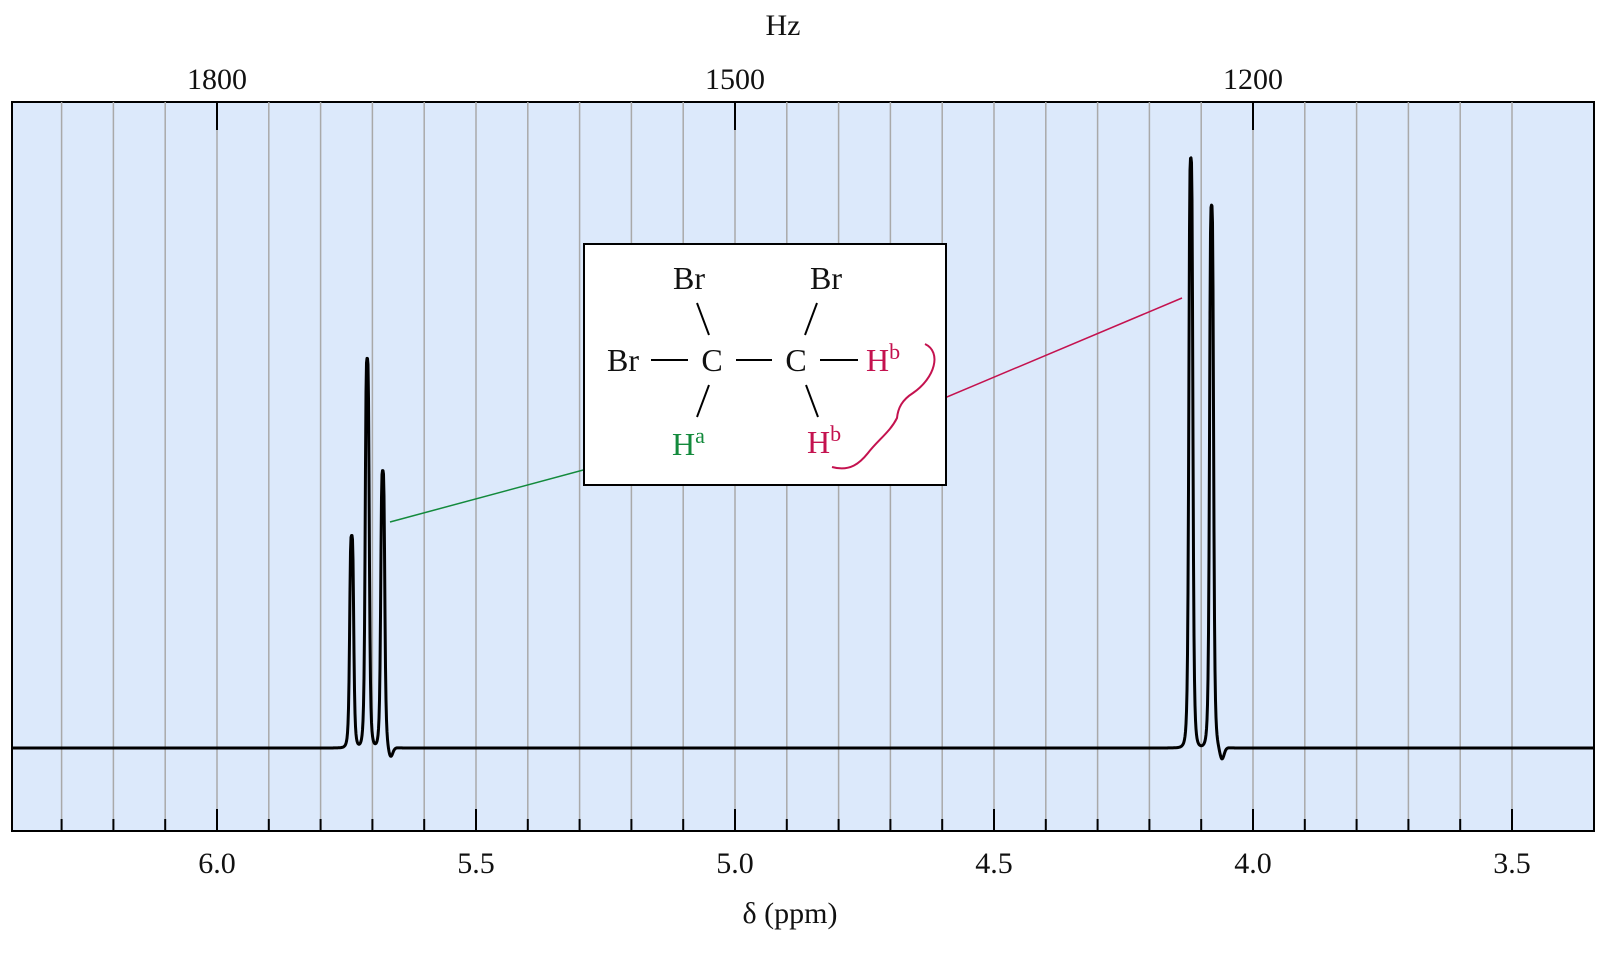 Image resolution: width=1600 pixels, height=964 pixels. What do you see at coordinates (217, 79) in the screenshot?
I see `top-tick-label: 1800` at bounding box center [217, 79].